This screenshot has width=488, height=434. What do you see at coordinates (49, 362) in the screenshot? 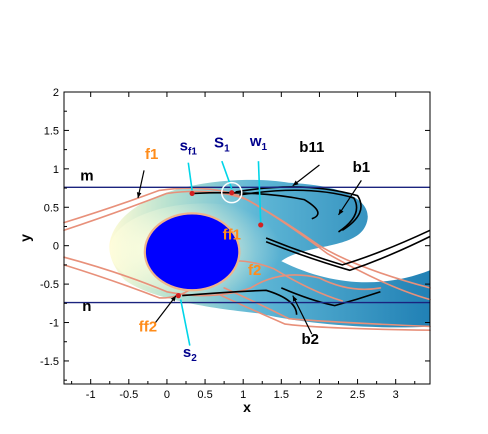
I see `y-tick-label: -1.5` at bounding box center [49, 362].